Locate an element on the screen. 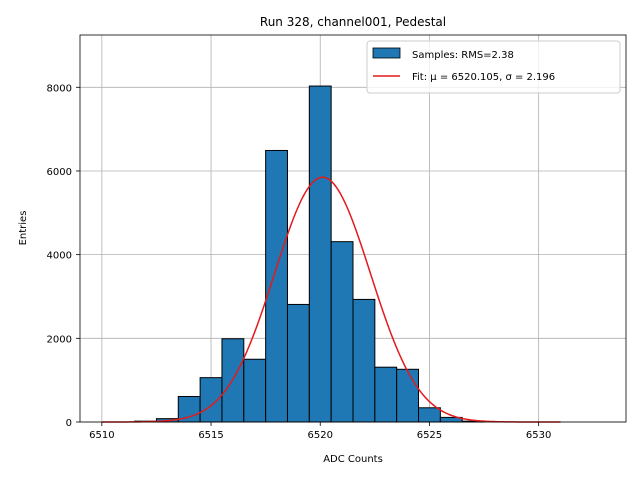 The image size is (640, 480). legend-box is located at coordinates (493, 67).